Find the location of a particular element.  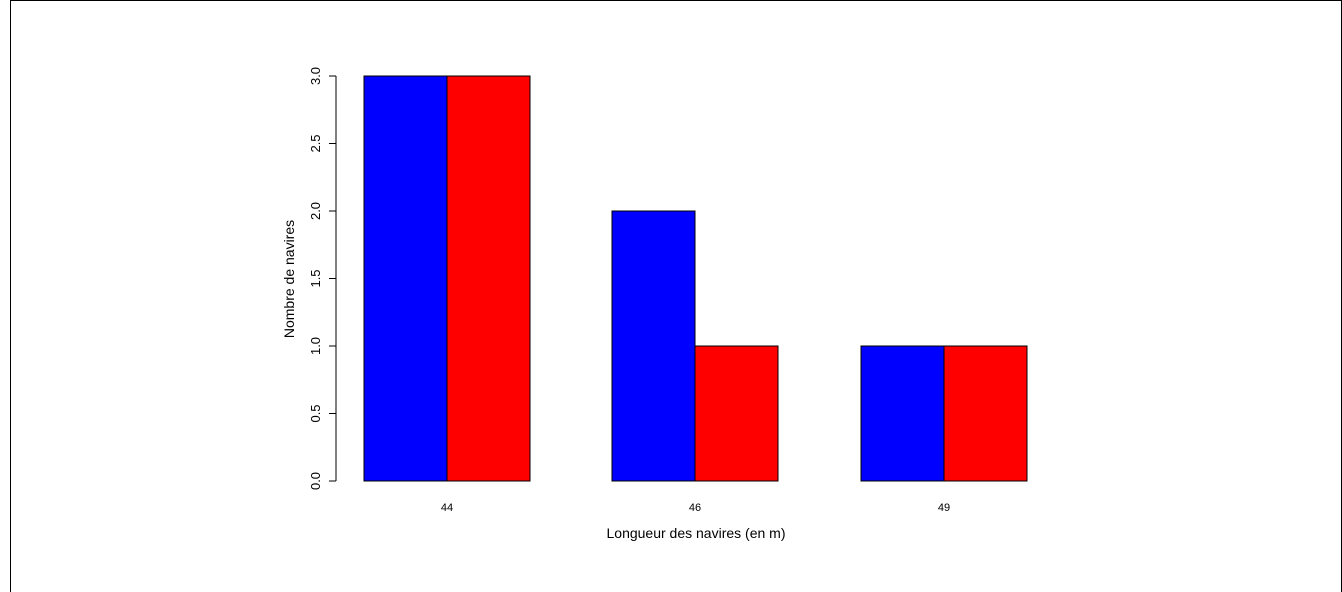

y-tick-label: 0.0 is located at coordinates (315, 481).